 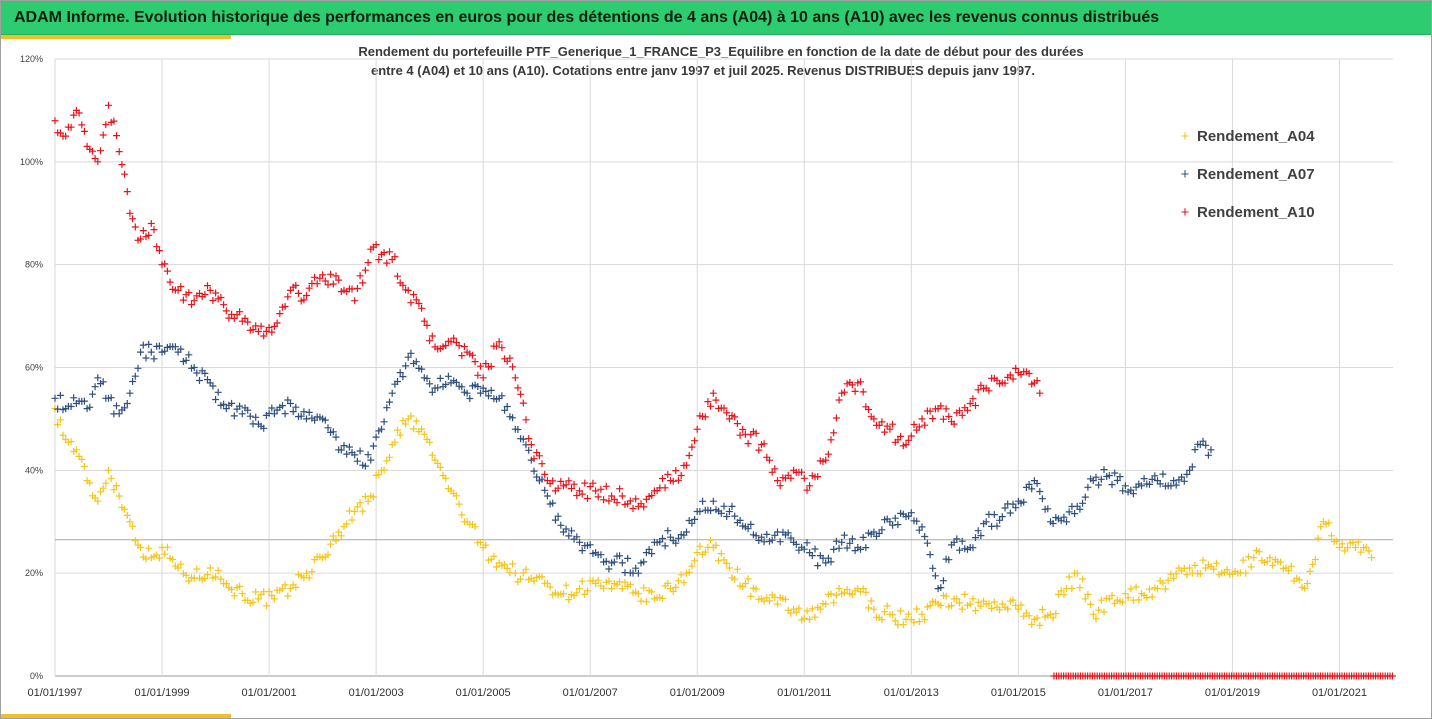 I want to click on x-tick-label: 01/01/2007, so click(x=590, y=693).